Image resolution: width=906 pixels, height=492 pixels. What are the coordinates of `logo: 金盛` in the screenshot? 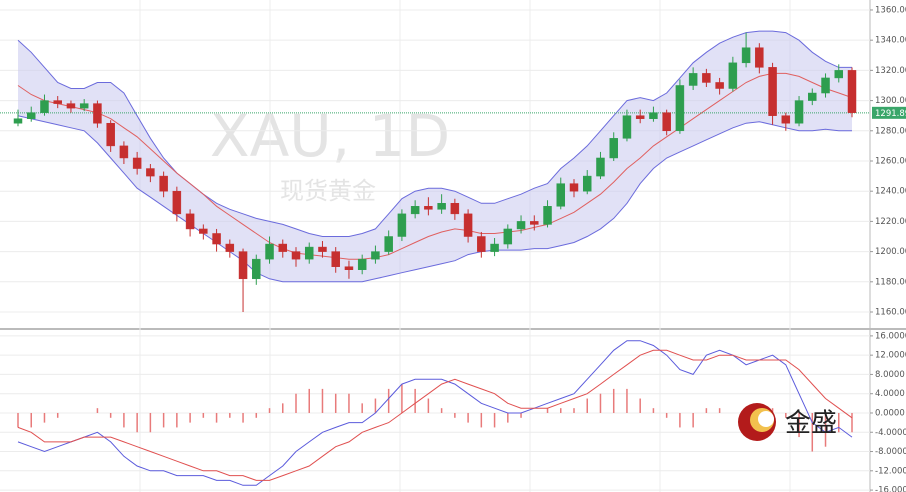 It's located at (787, 422).